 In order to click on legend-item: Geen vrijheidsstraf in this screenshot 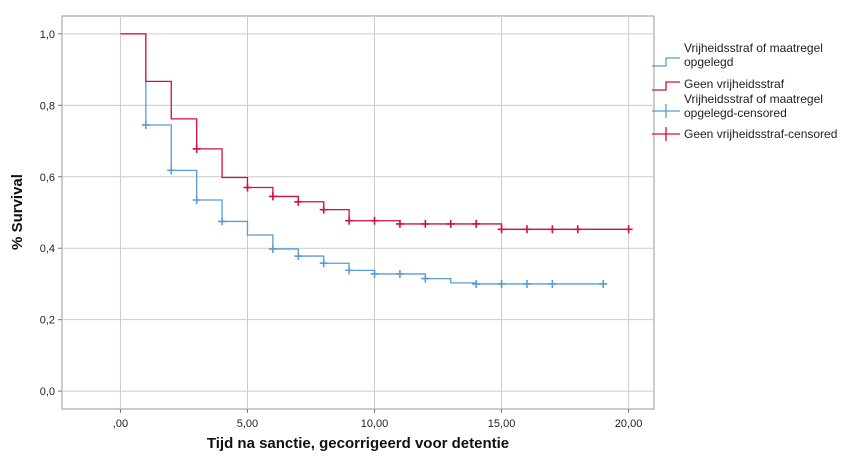, I will do `click(718, 84)`.